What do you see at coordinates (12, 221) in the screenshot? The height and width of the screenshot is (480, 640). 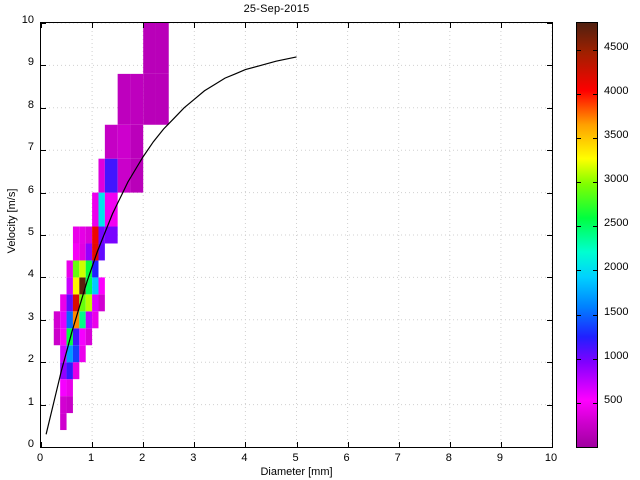 I see `y-axis-title: Velocity [m/s]` at bounding box center [12, 221].